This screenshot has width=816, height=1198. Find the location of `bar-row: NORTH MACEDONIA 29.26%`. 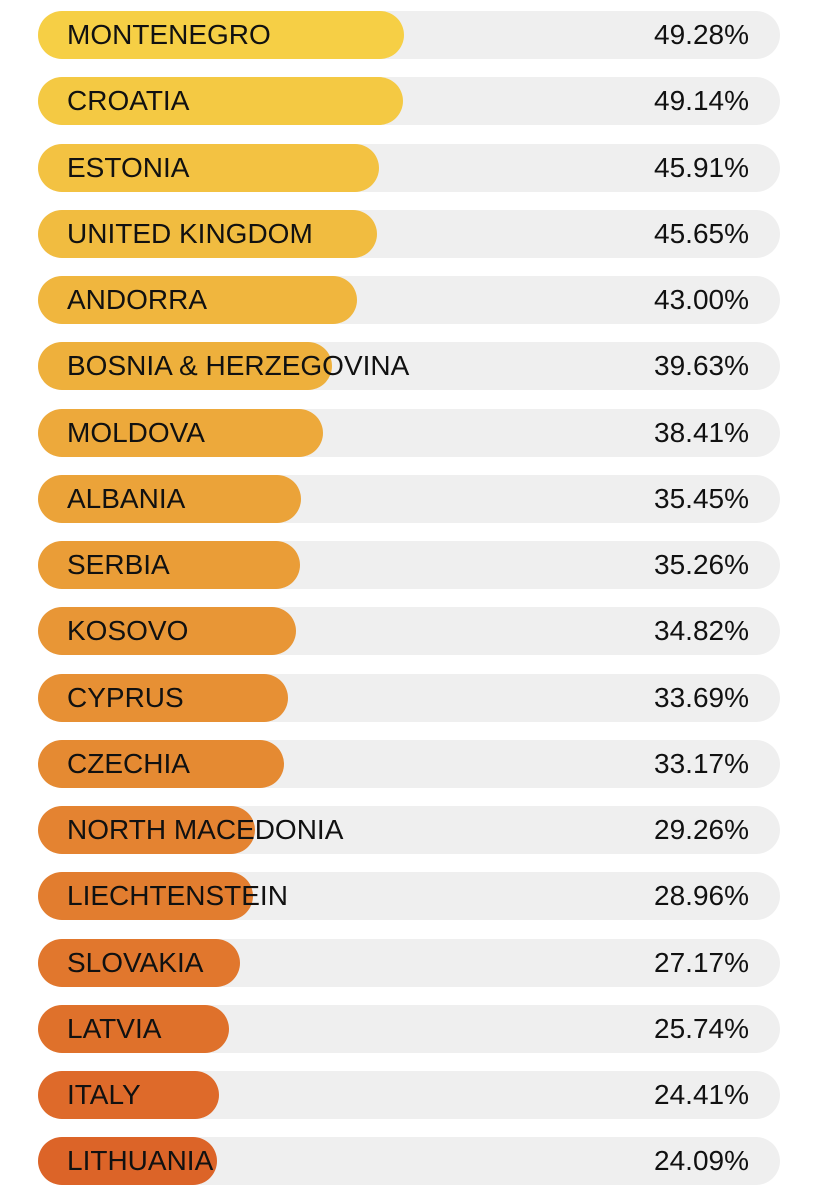

bar-row: NORTH MACEDONIA 29.26% is located at coordinates (409, 830).